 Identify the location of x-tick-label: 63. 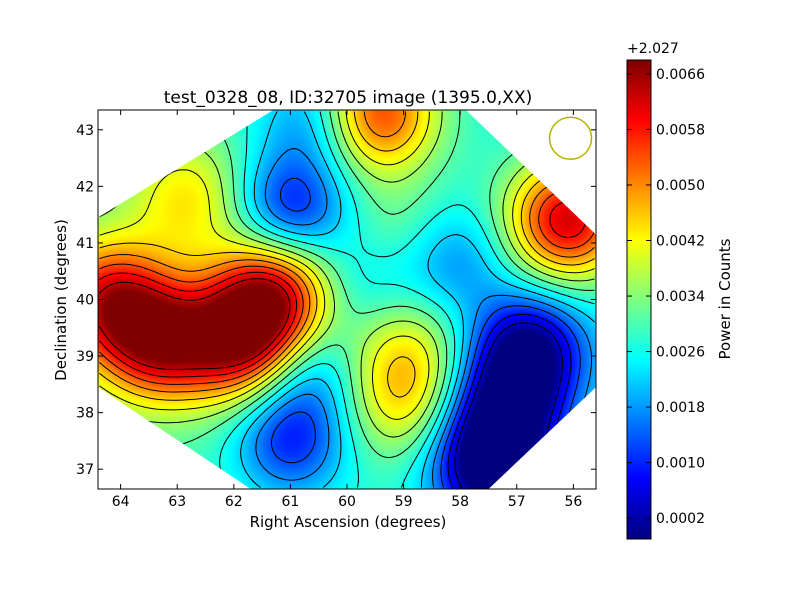
(177, 502).